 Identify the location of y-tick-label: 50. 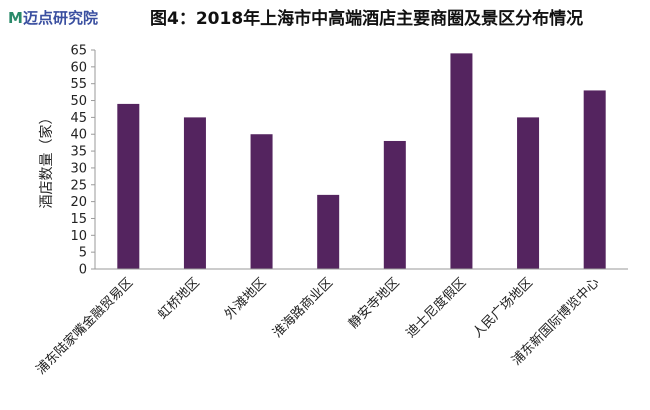
(78, 101).